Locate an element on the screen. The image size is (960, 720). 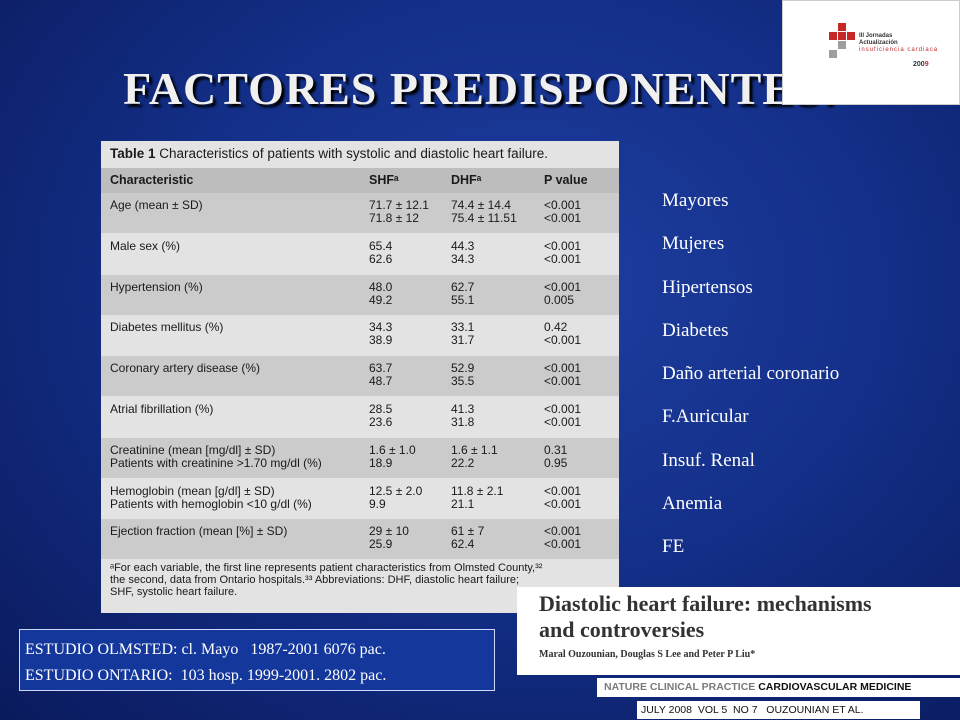
dhf-cell-line: 41.3 is located at coordinates (463, 409).